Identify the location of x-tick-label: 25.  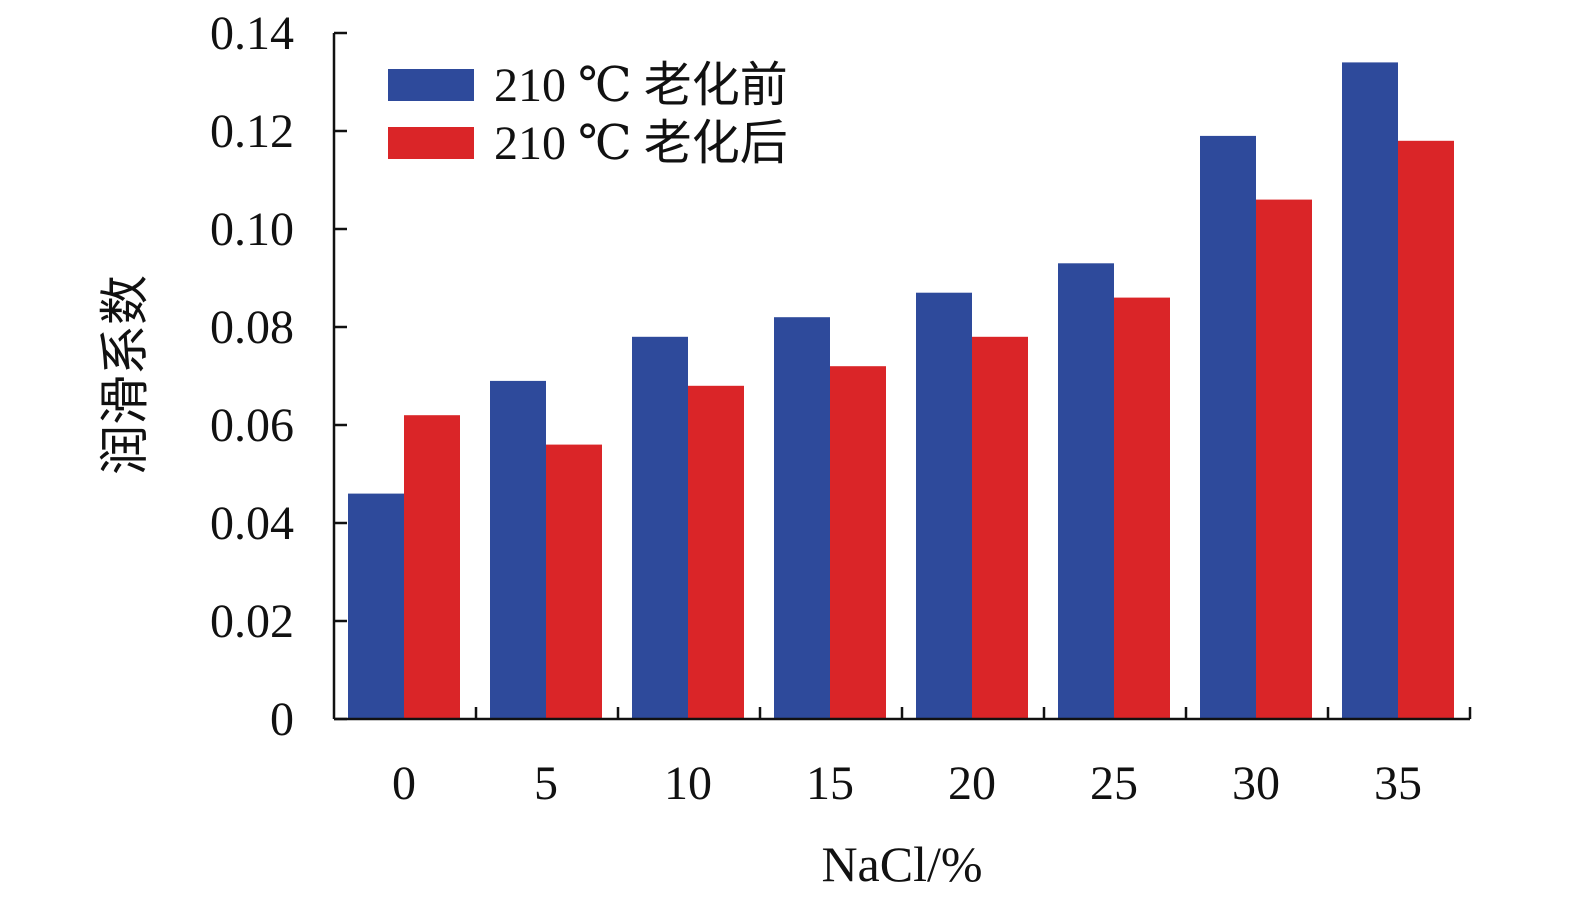
(1114, 783).